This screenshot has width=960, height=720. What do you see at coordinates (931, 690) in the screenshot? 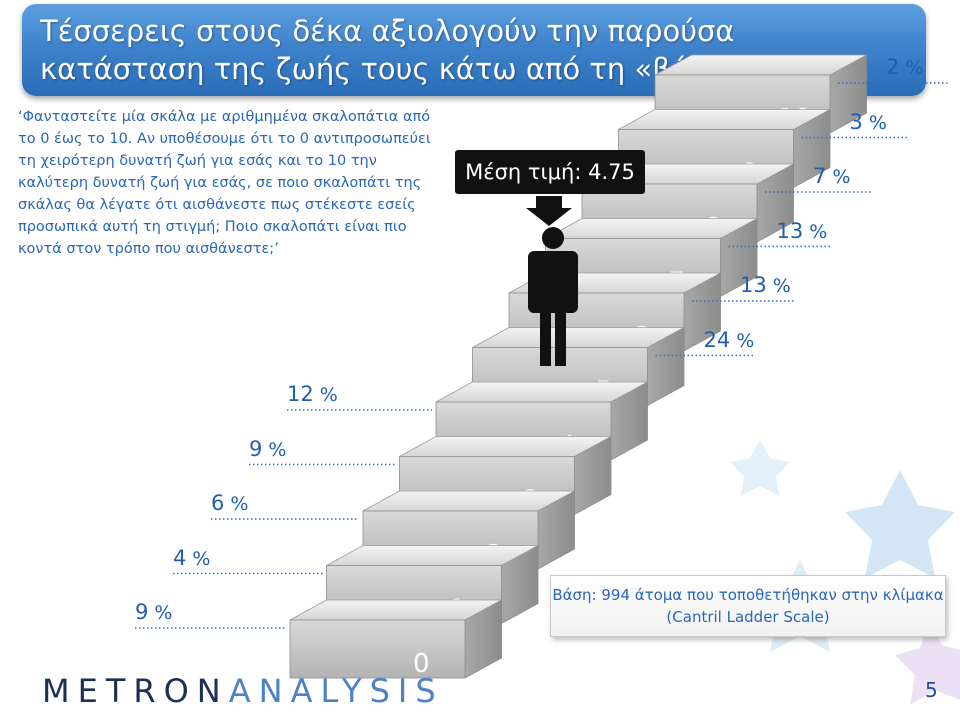
I see `page-number: 5` at bounding box center [931, 690].